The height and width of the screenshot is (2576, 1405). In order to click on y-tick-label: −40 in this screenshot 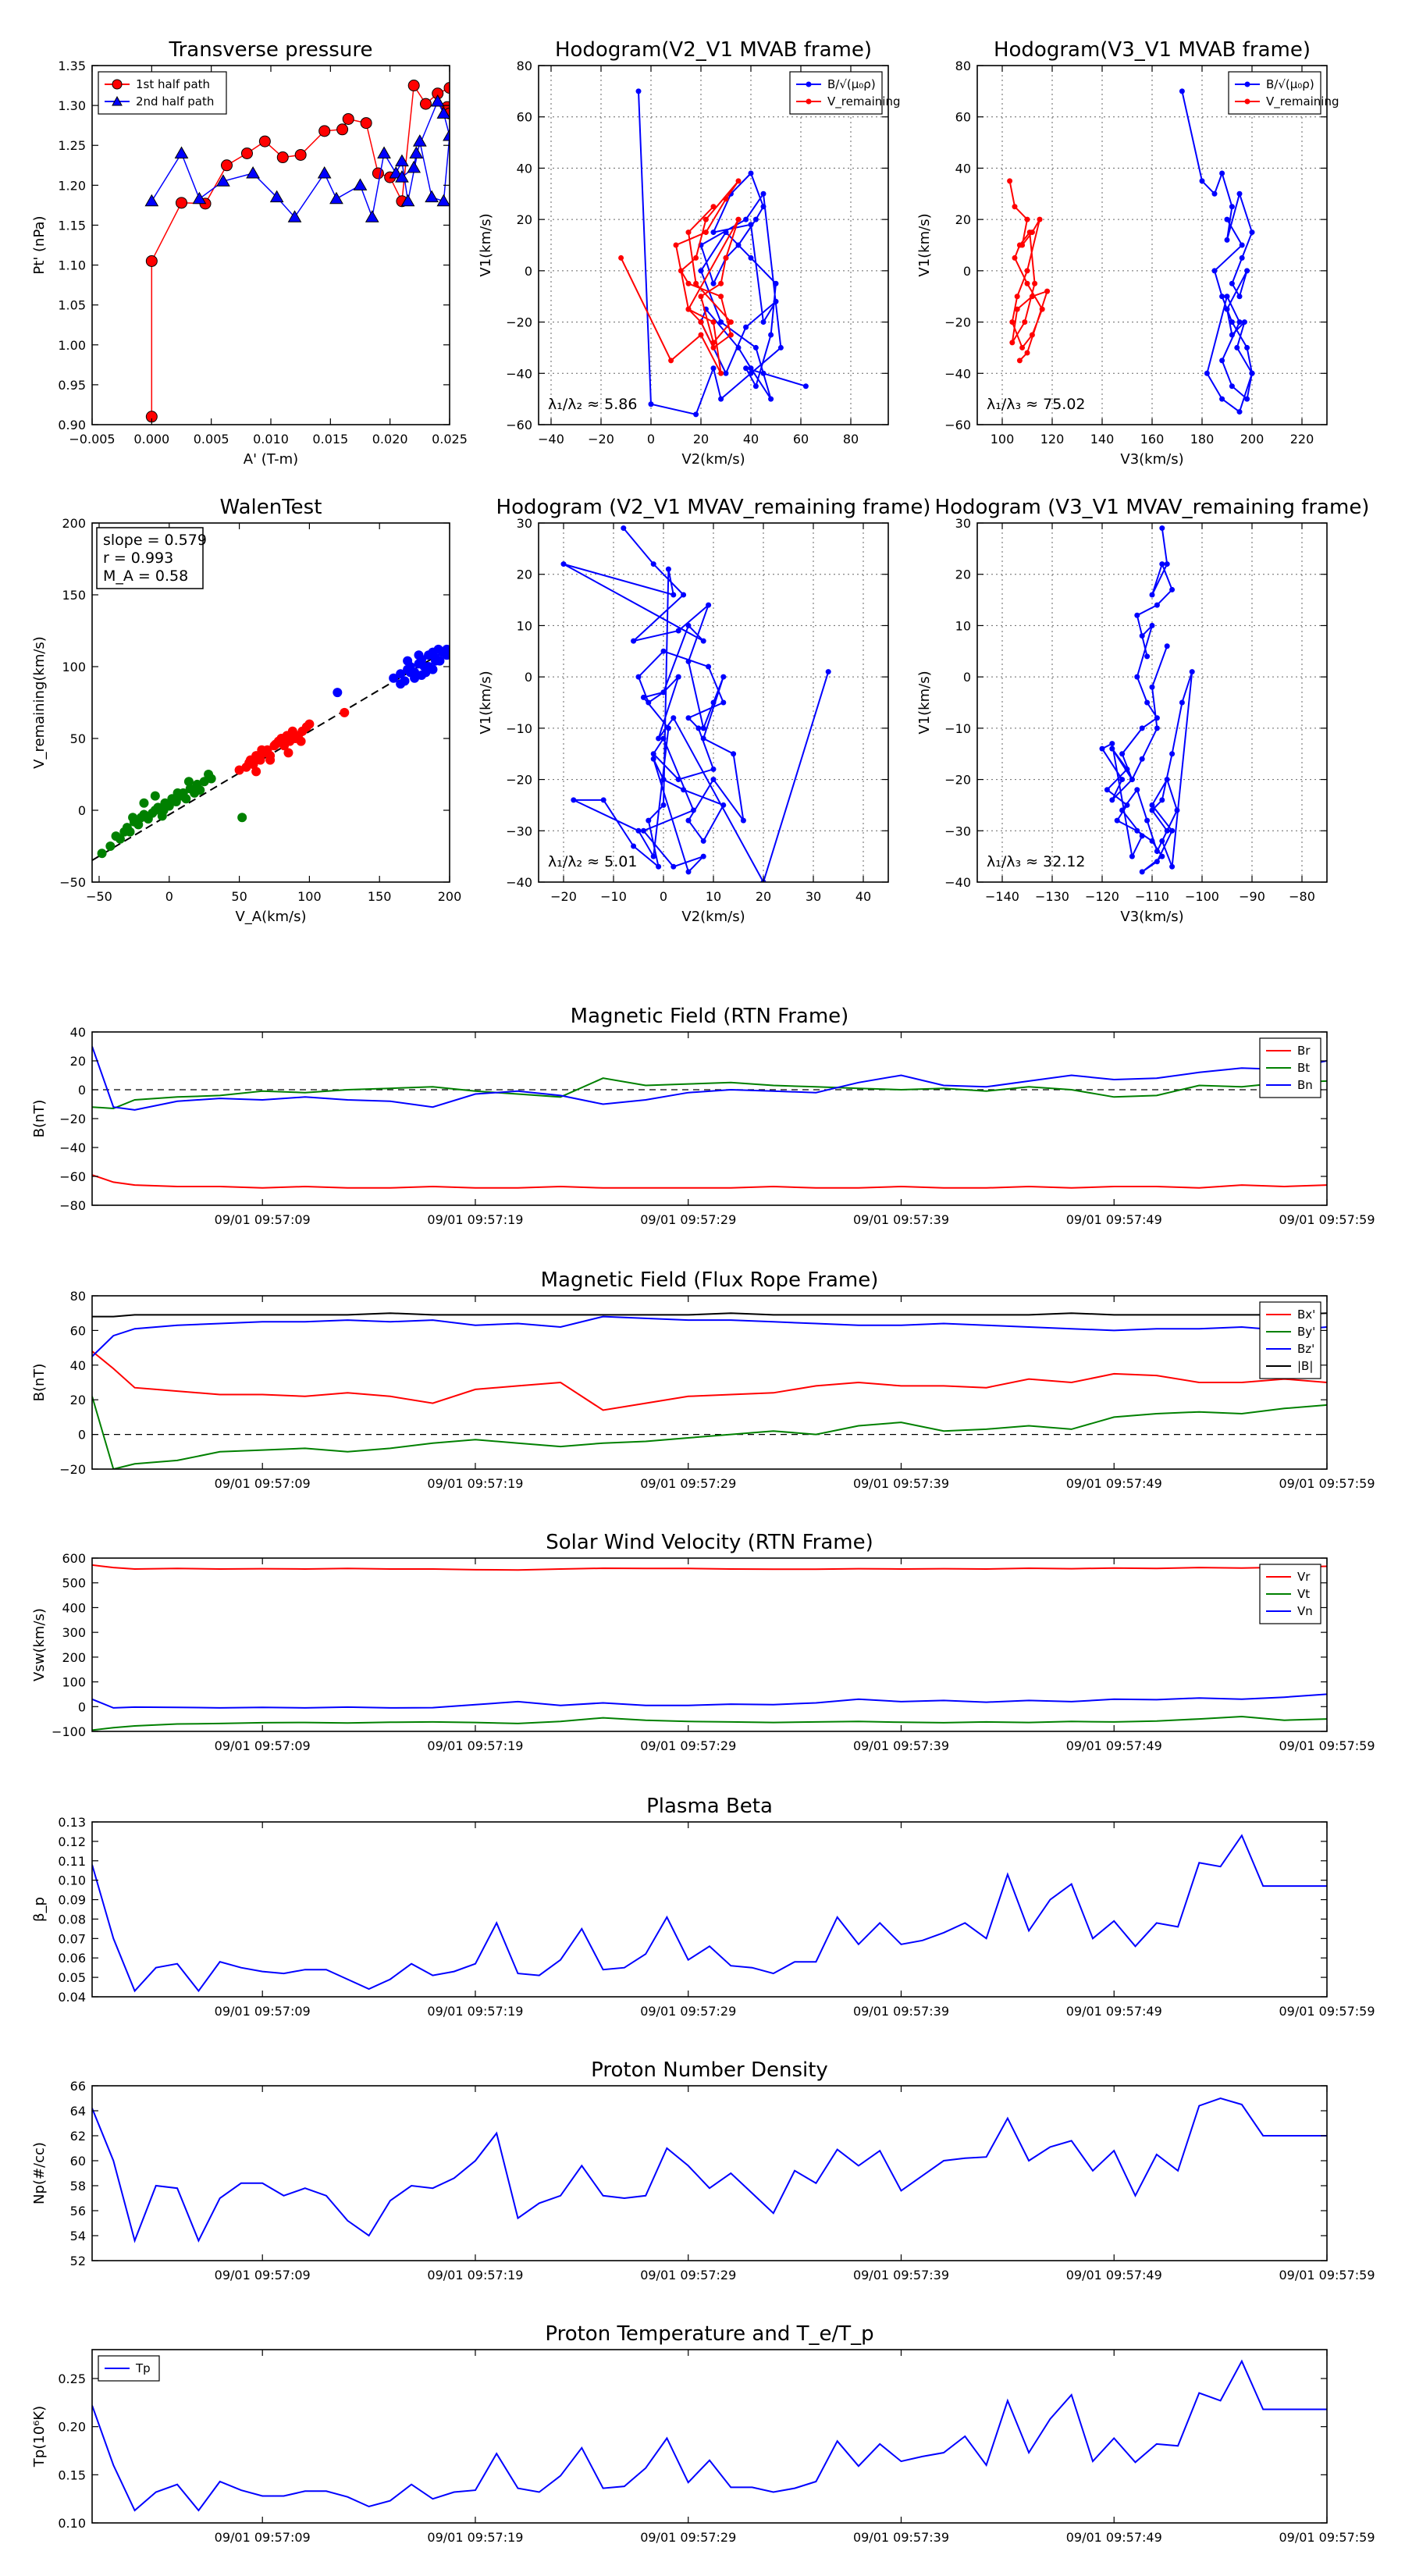, I will do `click(519, 882)`.